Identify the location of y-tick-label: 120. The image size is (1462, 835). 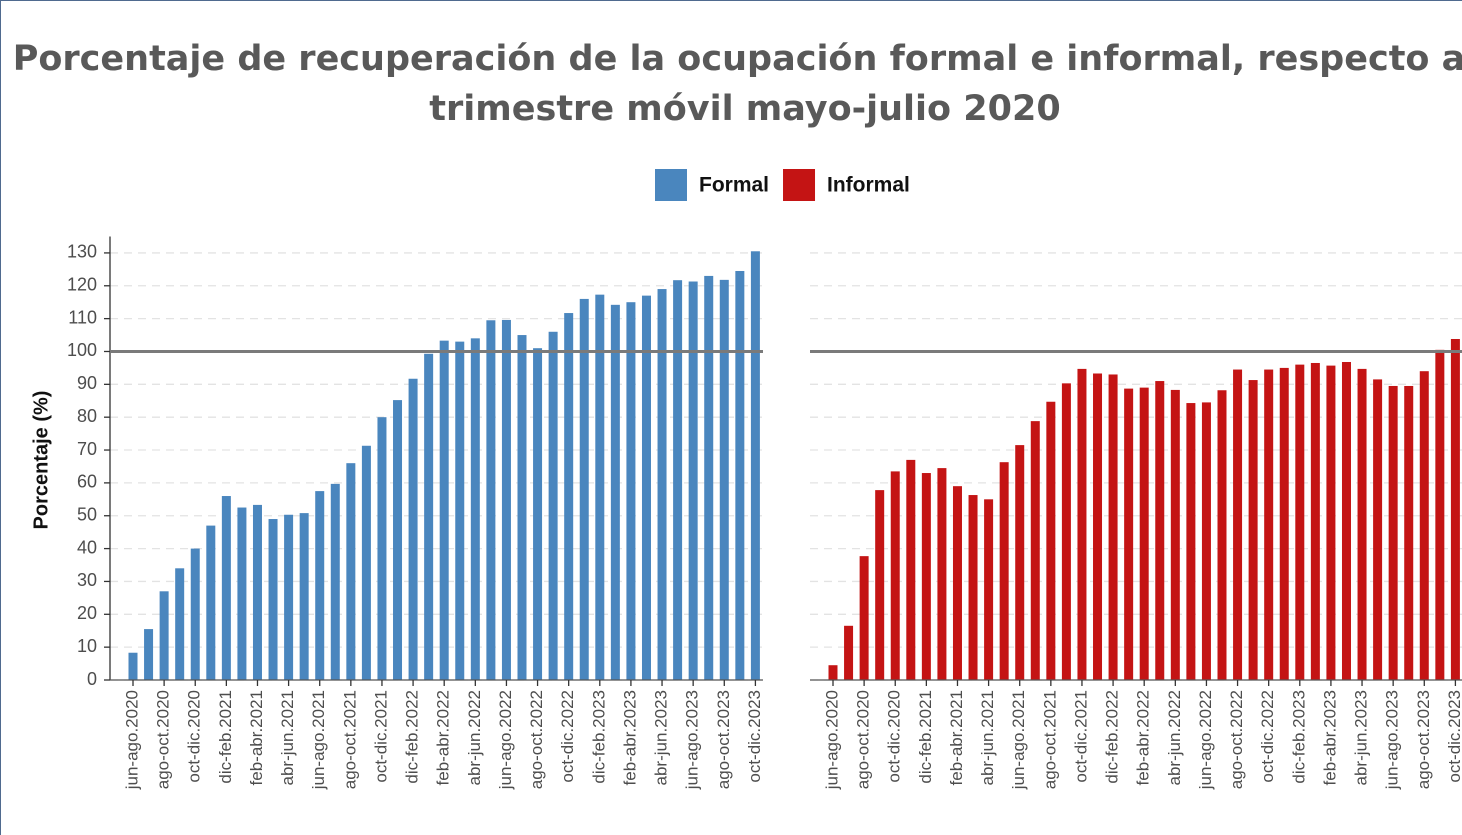
(82, 285).